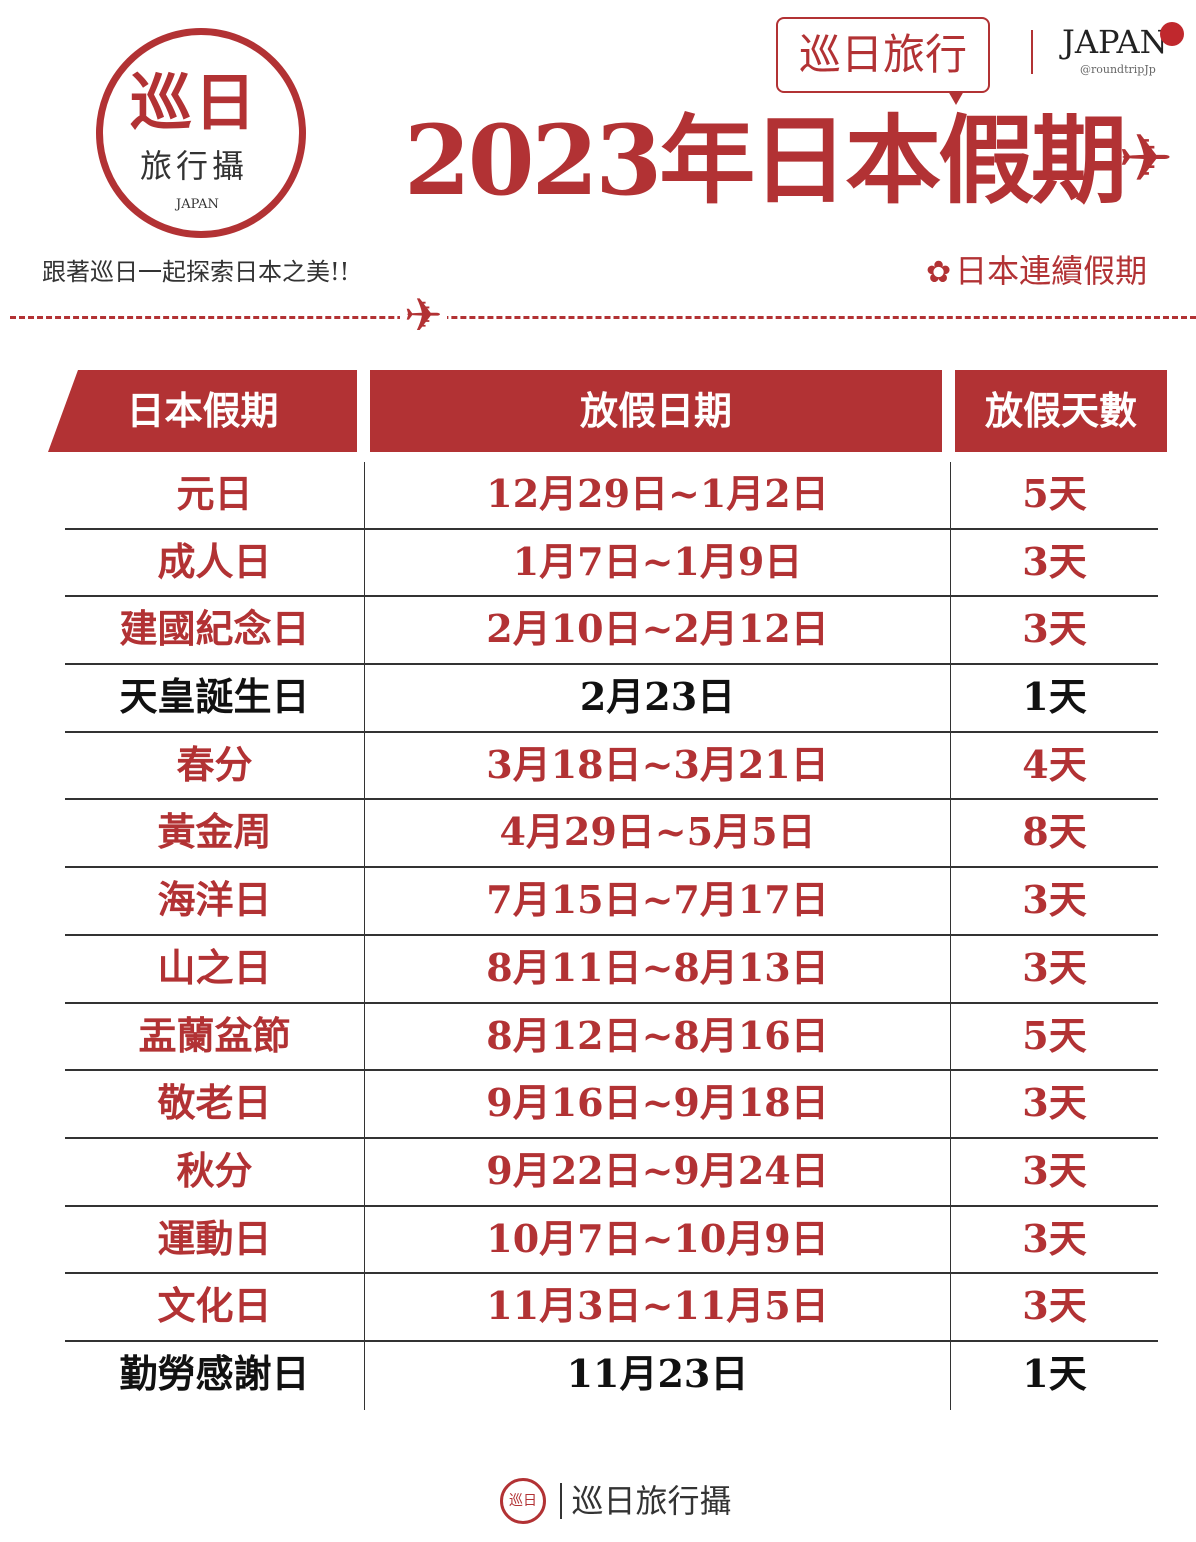 The image size is (1196, 1542). What do you see at coordinates (215, 901) in the screenshot?
I see `holiday-name: 海洋日` at bounding box center [215, 901].